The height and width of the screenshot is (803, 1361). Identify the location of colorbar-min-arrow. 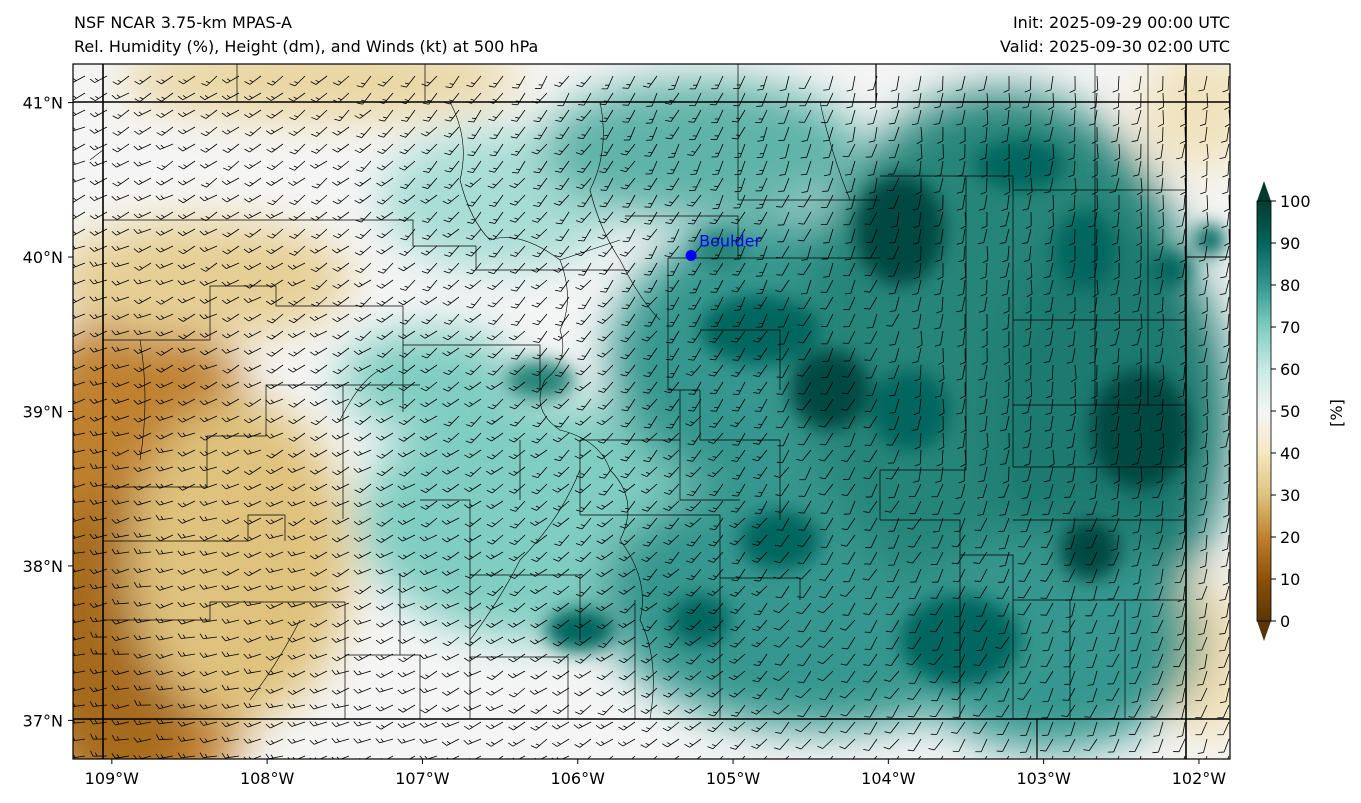
(1264, 631).